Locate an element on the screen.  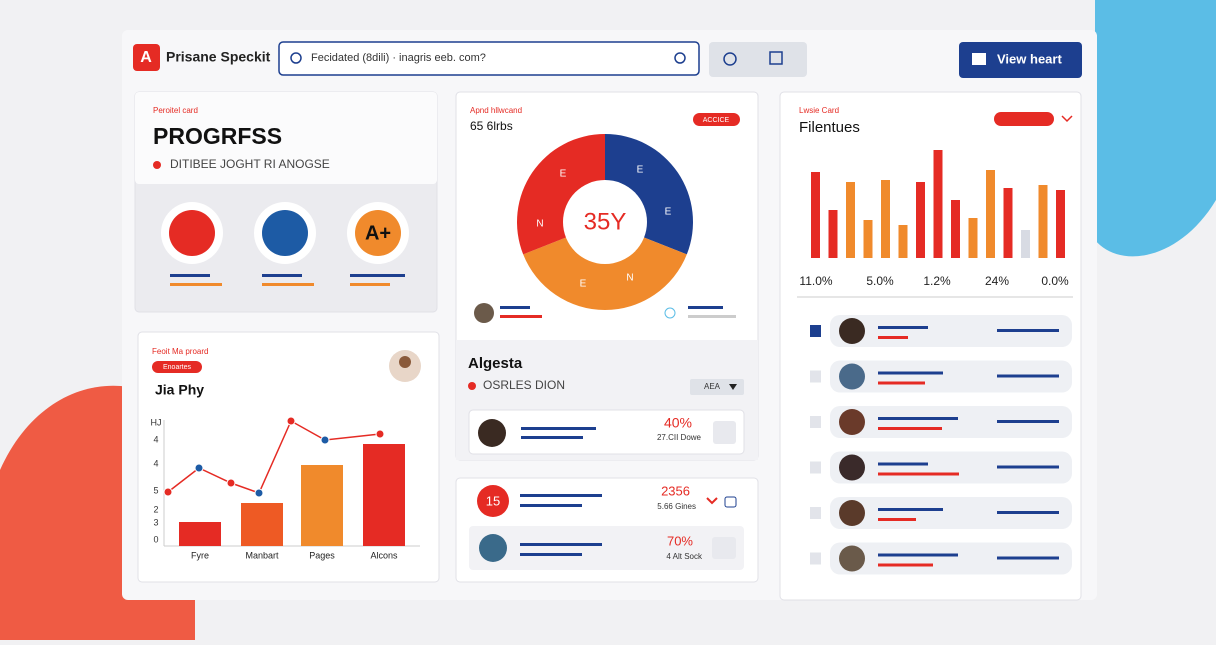
segment-letter: N is located at coordinates (629, 278).